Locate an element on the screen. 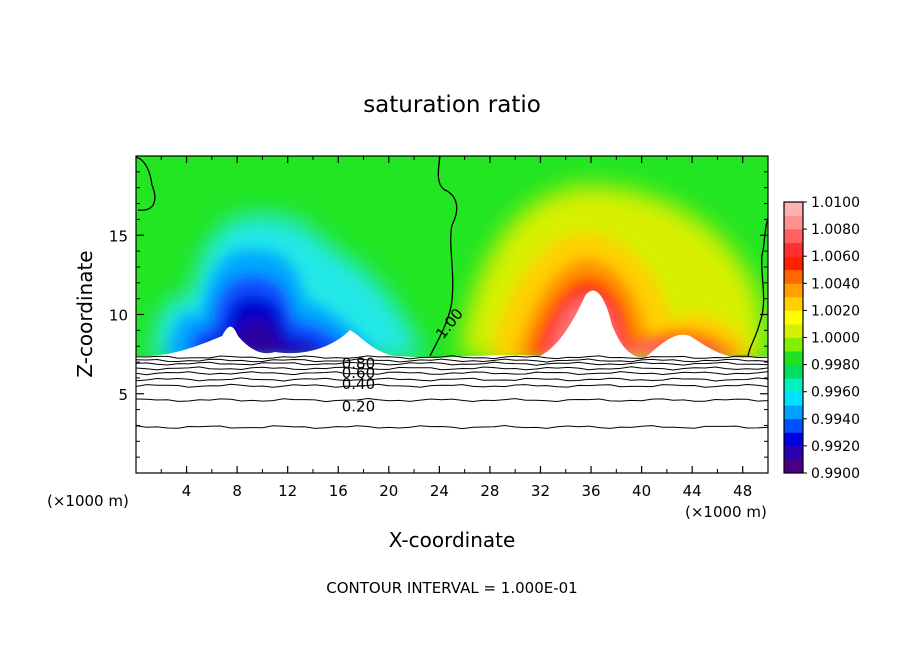 Image resolution: width=904 pixels, height=654 pixels. y-tick-label: 5 is located at coordinates (123, 395).